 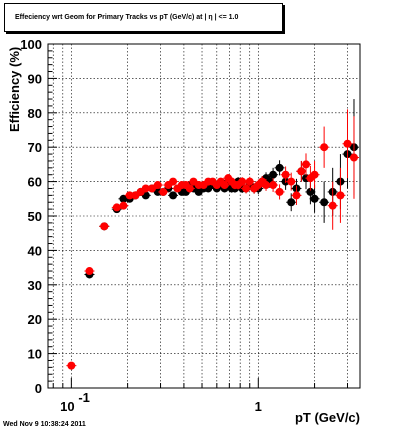 I want to click on y-tick-label: 90, so click(x=35, y=78).